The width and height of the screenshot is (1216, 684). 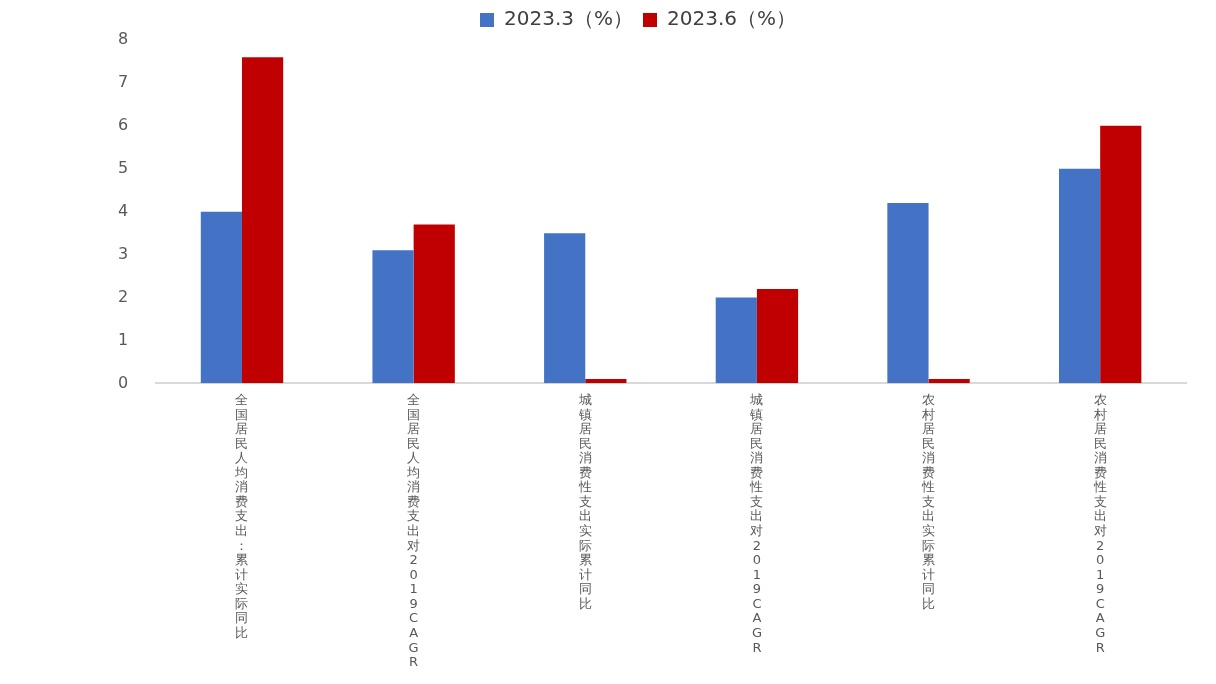 I want to click on y-tick-label: 1, so click(x=123, y=339).